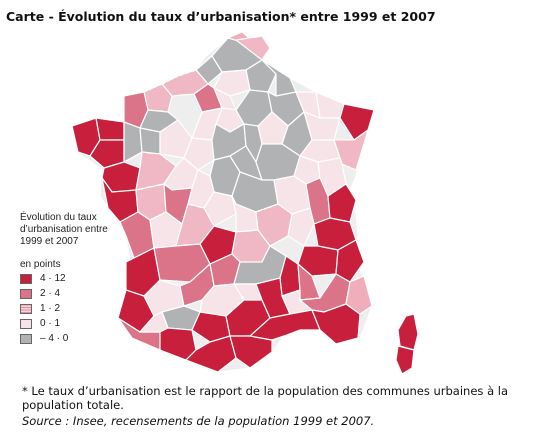  Describe the element at coordinates (342, 203) in the screenshot. I see `region-haute-savoie` at that location.